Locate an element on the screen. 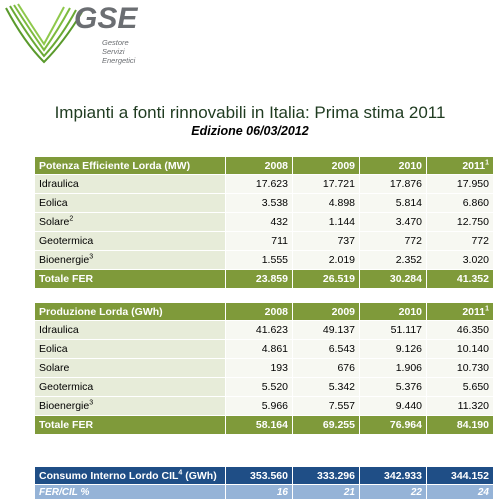  fer-cil-value: 22 is located at coordinates (393, 492).